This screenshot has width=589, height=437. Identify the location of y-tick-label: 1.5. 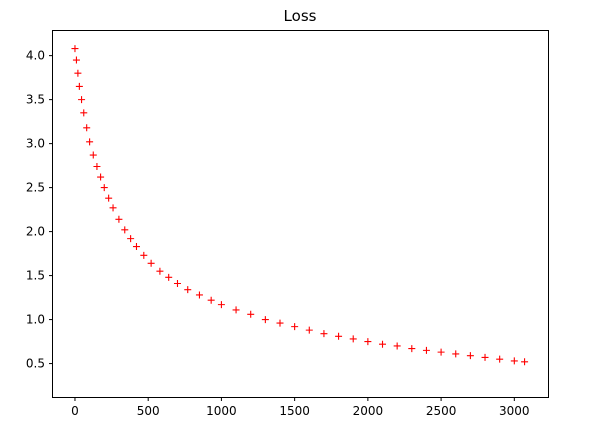
(35, 276).